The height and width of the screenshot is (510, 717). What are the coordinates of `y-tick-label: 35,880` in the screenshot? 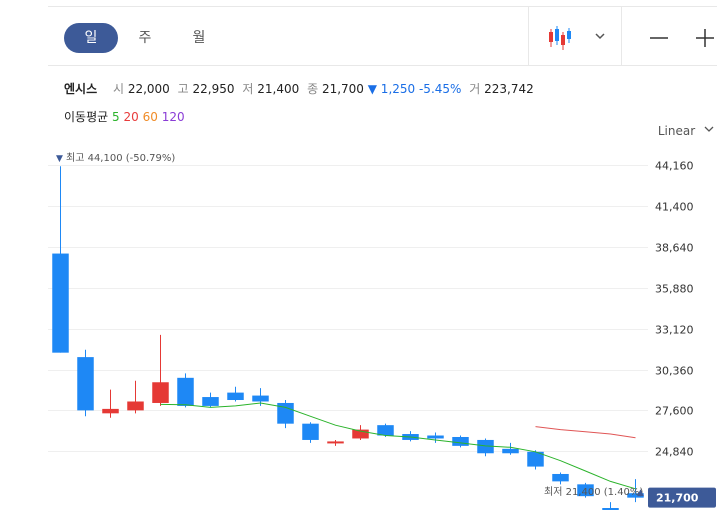 It's located at (674, 289).